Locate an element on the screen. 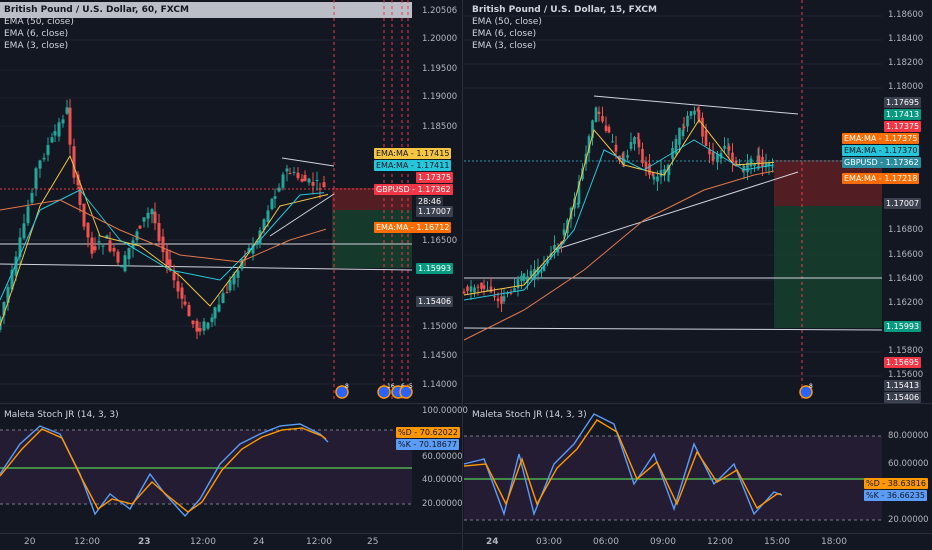 This screenshot has width=932, height=550. right-oscillator-pane: Maleta Stoch JR (14, 3, 3) is located at coordinates (672, 468).